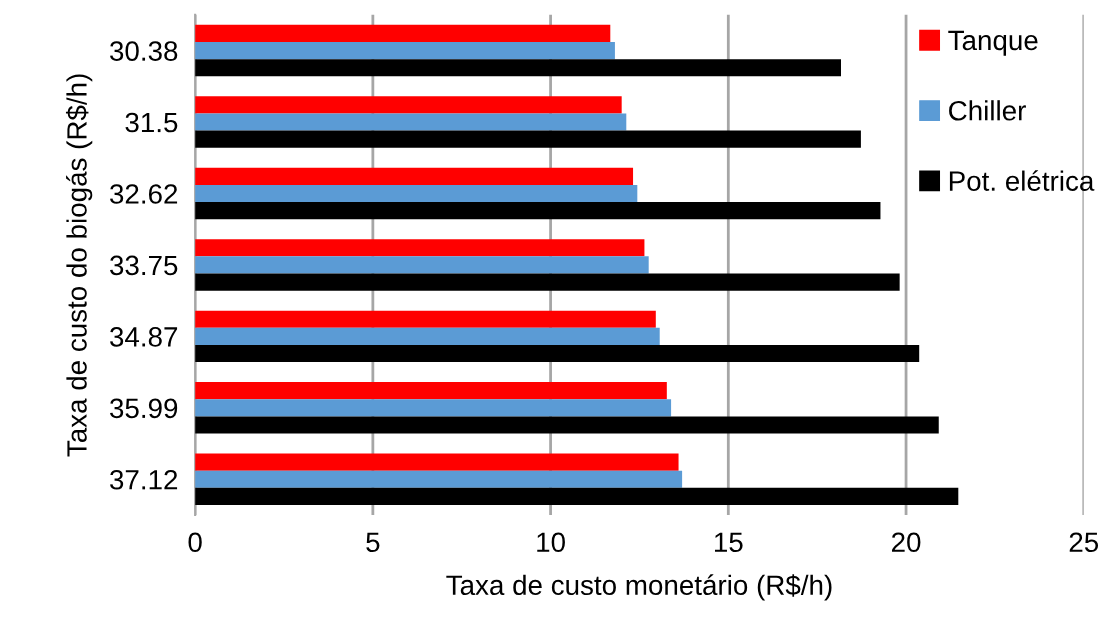 This screenshot has height=619, width=1115. Describe the element at coordinates (144, 408) in the screenshot. I see `y-tick-label: 35.99` at that location.